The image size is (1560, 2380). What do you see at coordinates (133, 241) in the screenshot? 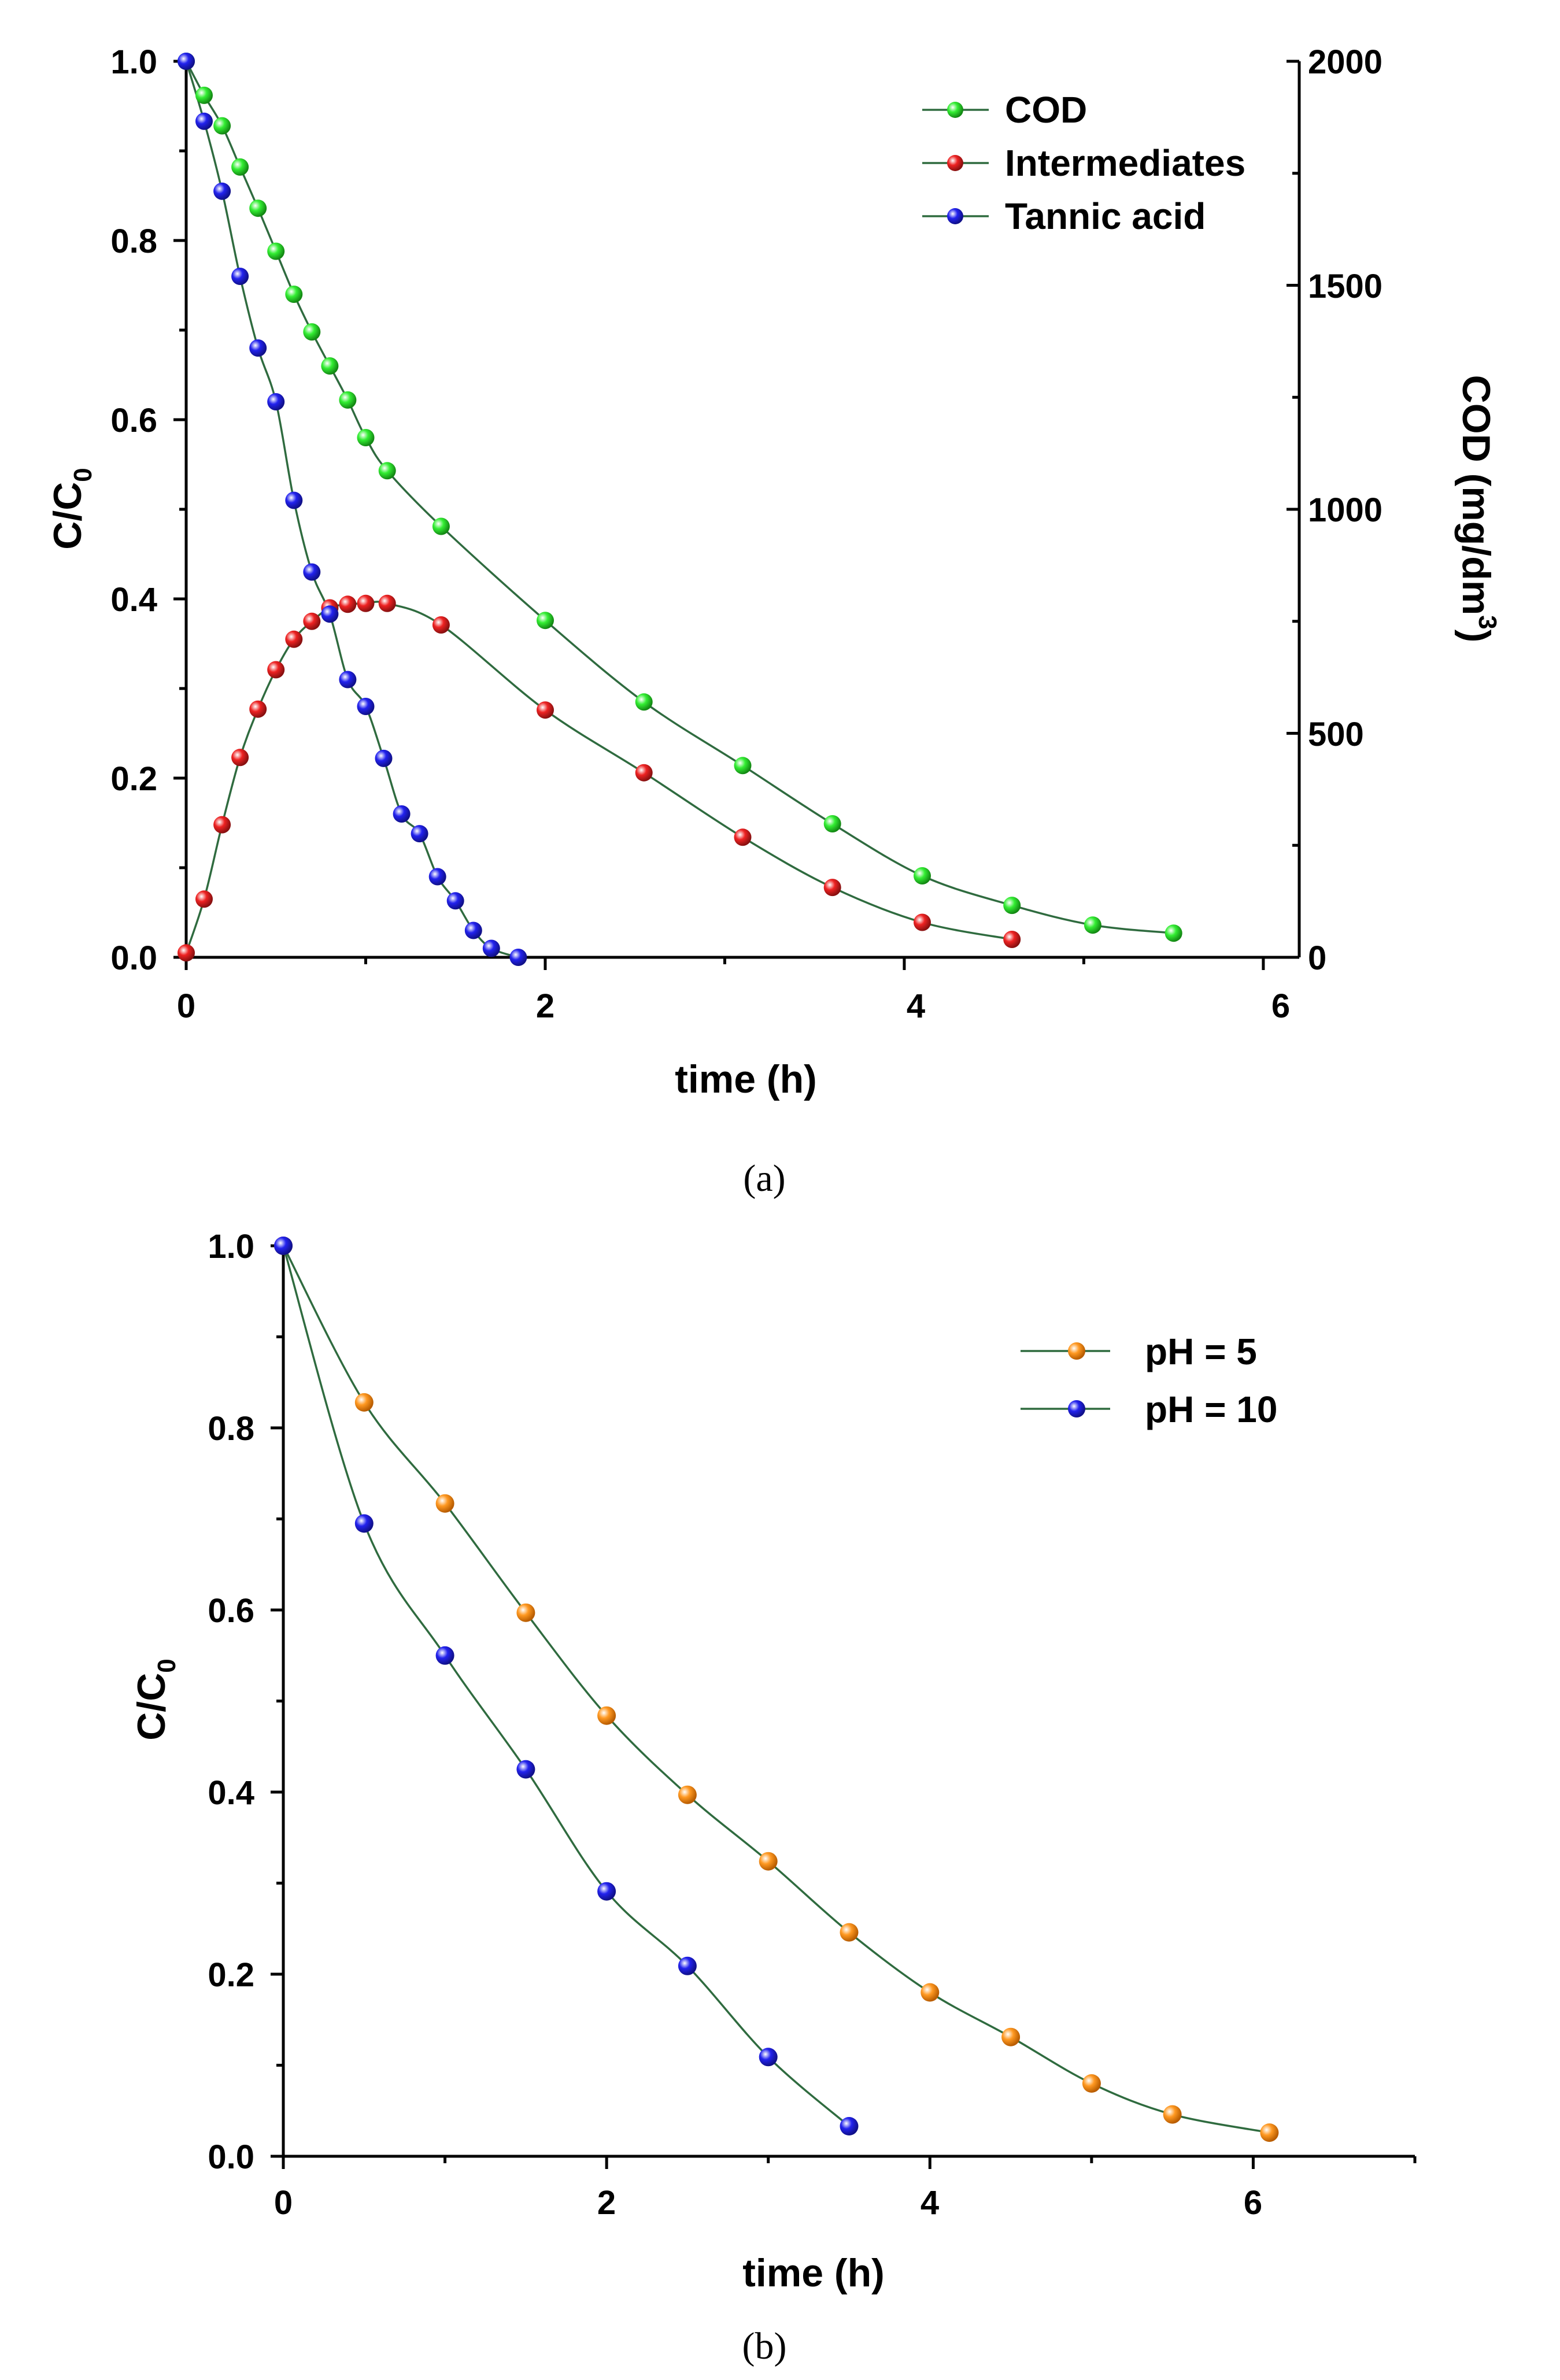
I see `chart-a-ytick-label: 0.8` at bounding box center [133, 241].